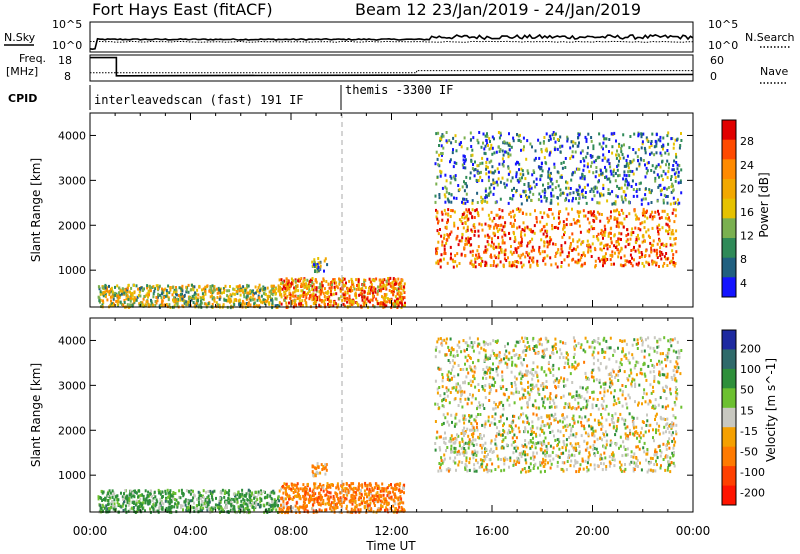 The height and width of the screenshot is (554, 800). Describe the element at coordinates (391, 9) in the screenshot. I see `beam-label: Beam 12` at that location.